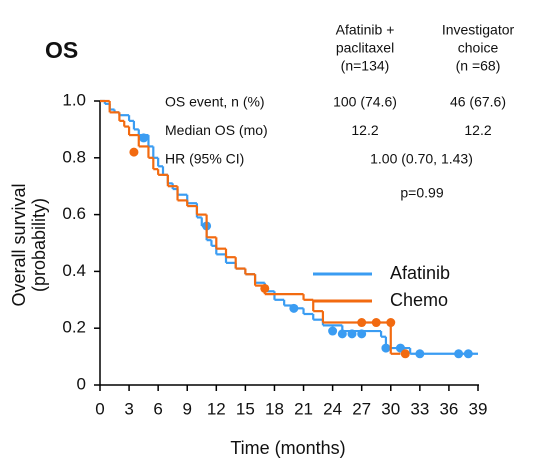 Image resolution: width=537 pixels, height=466 pixels. Describe the element at coordinates (274, 408) in the screenshot. I see `x-tick-label: 18` at that location.